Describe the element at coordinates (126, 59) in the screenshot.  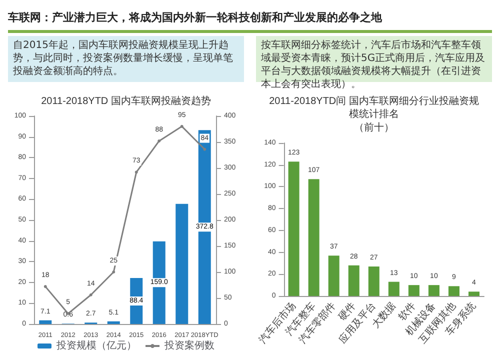
I see `text: 自2015年起，国内车联网投融资规模呈现上升趋势，与此同时，投资案例数量增长缓慢，呈现单笔投融资金额渐高的特点。` at that location.